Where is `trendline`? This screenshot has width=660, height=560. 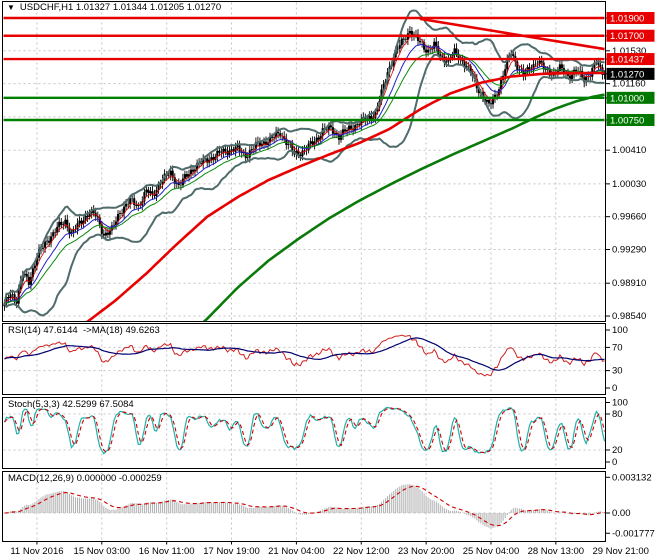 trendline is located at coordinates (512, 34).